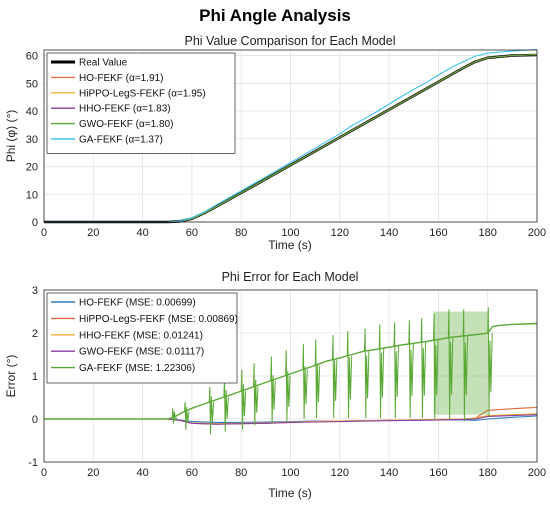  I want to click on y-tick-label: 40, so click(32, 112).